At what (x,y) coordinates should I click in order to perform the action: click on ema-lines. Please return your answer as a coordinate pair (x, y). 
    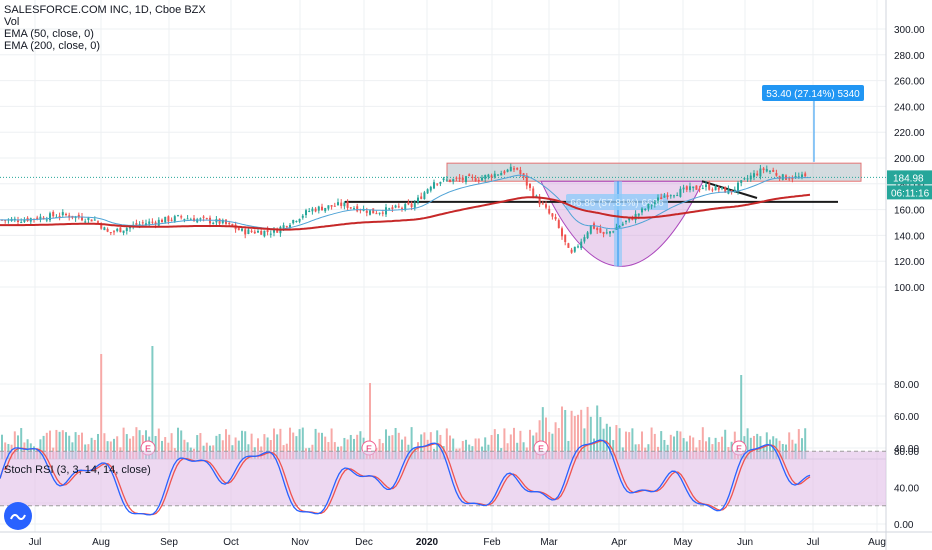
    Looking at the image, I should click on (405, 202).